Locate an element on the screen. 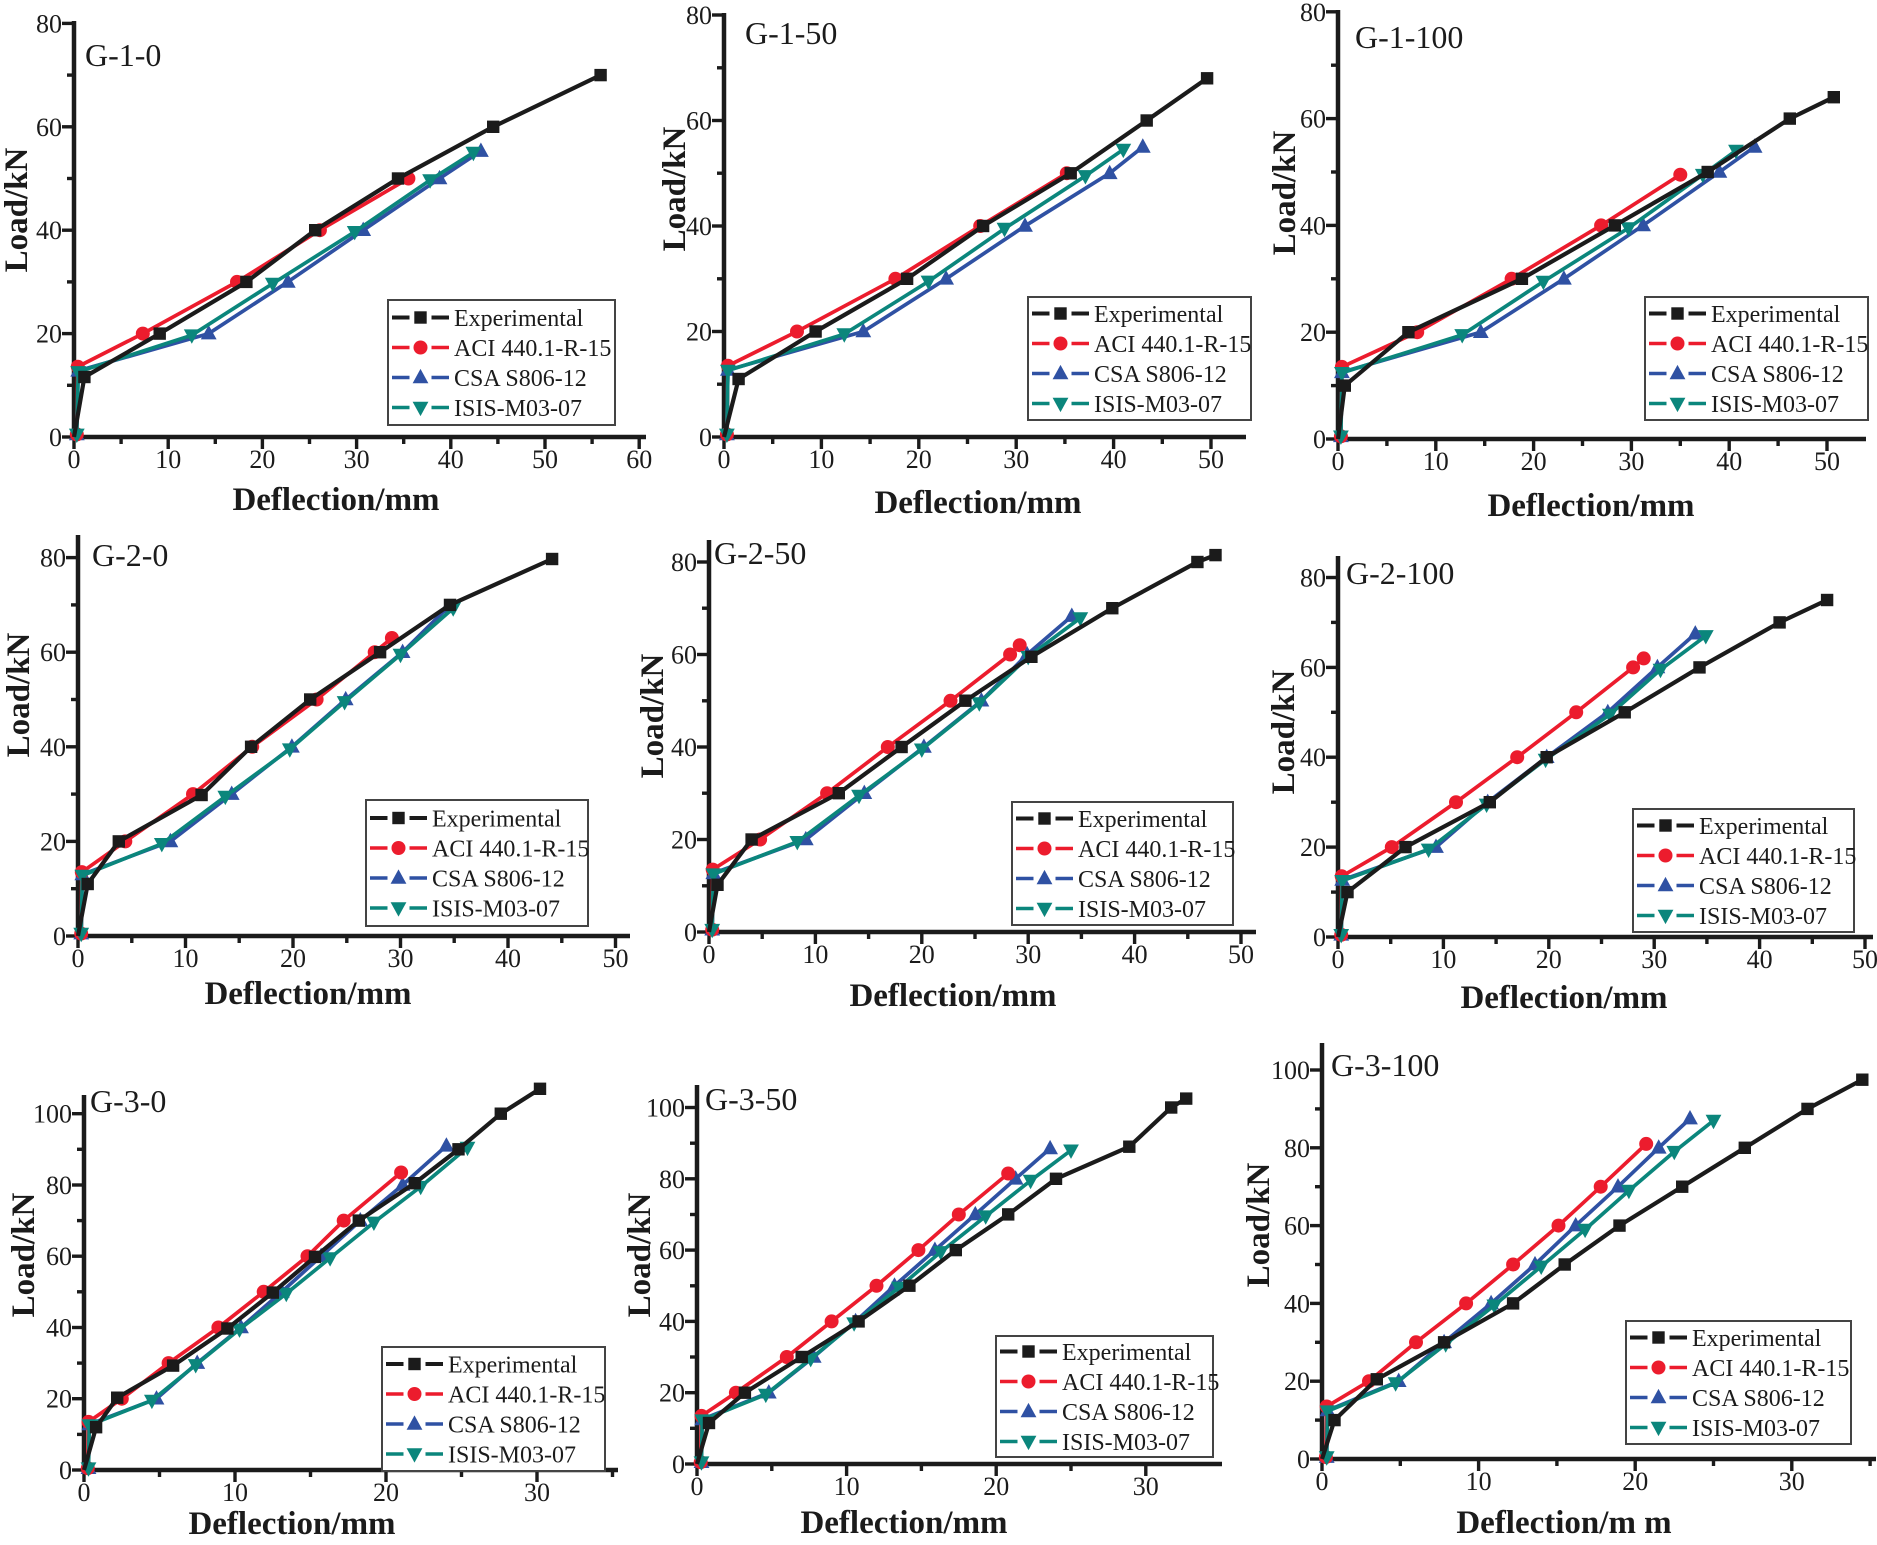 The image size is (1877, 1545). svg-text: G-1-100 is located at coordinates (1409, 37).